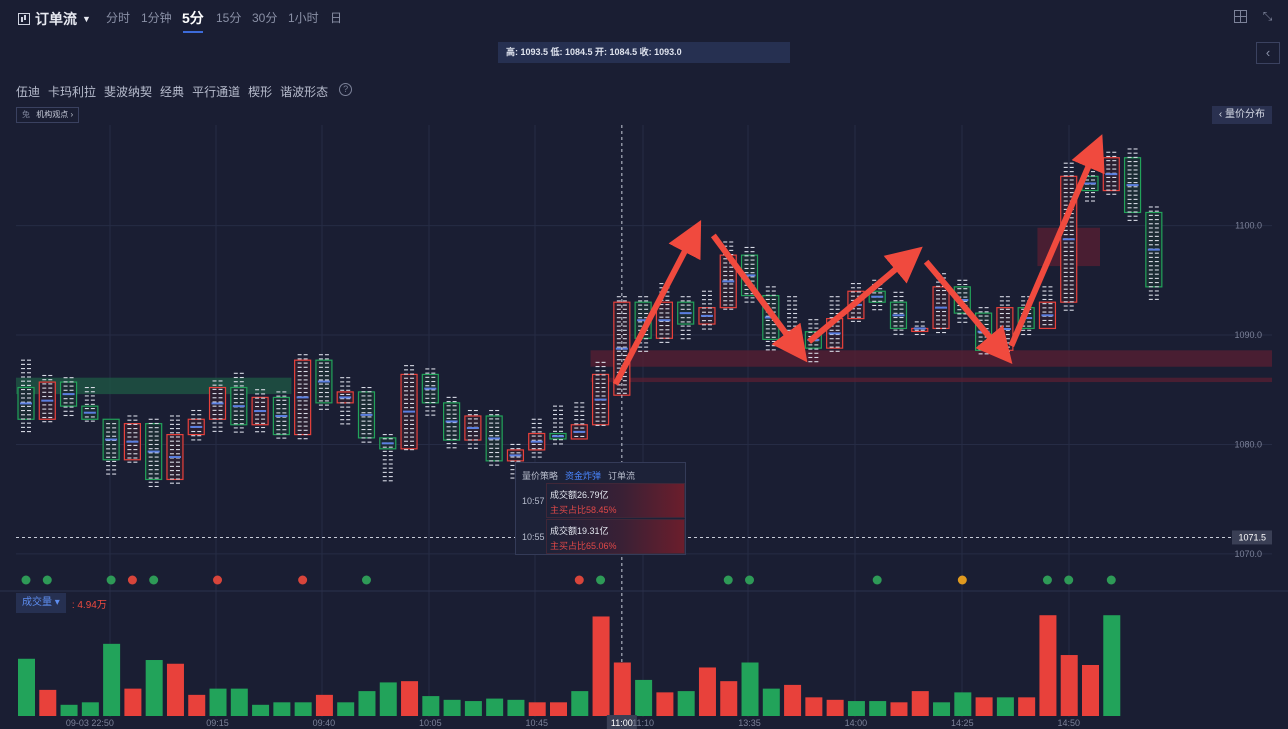  I want to click on collapse-icon: ⤡, so click(1267, 16).